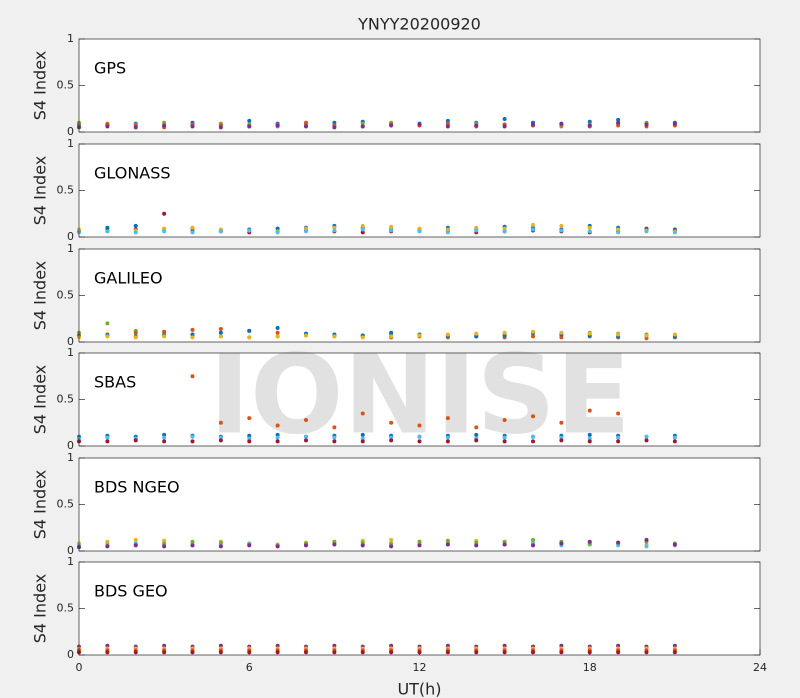 This screenshot has width=800, height=698. What do you see at coordinates (419, 24) in the screenshot?
I see `chart-title: YNYY20200920` at bounding box center [419, 24].